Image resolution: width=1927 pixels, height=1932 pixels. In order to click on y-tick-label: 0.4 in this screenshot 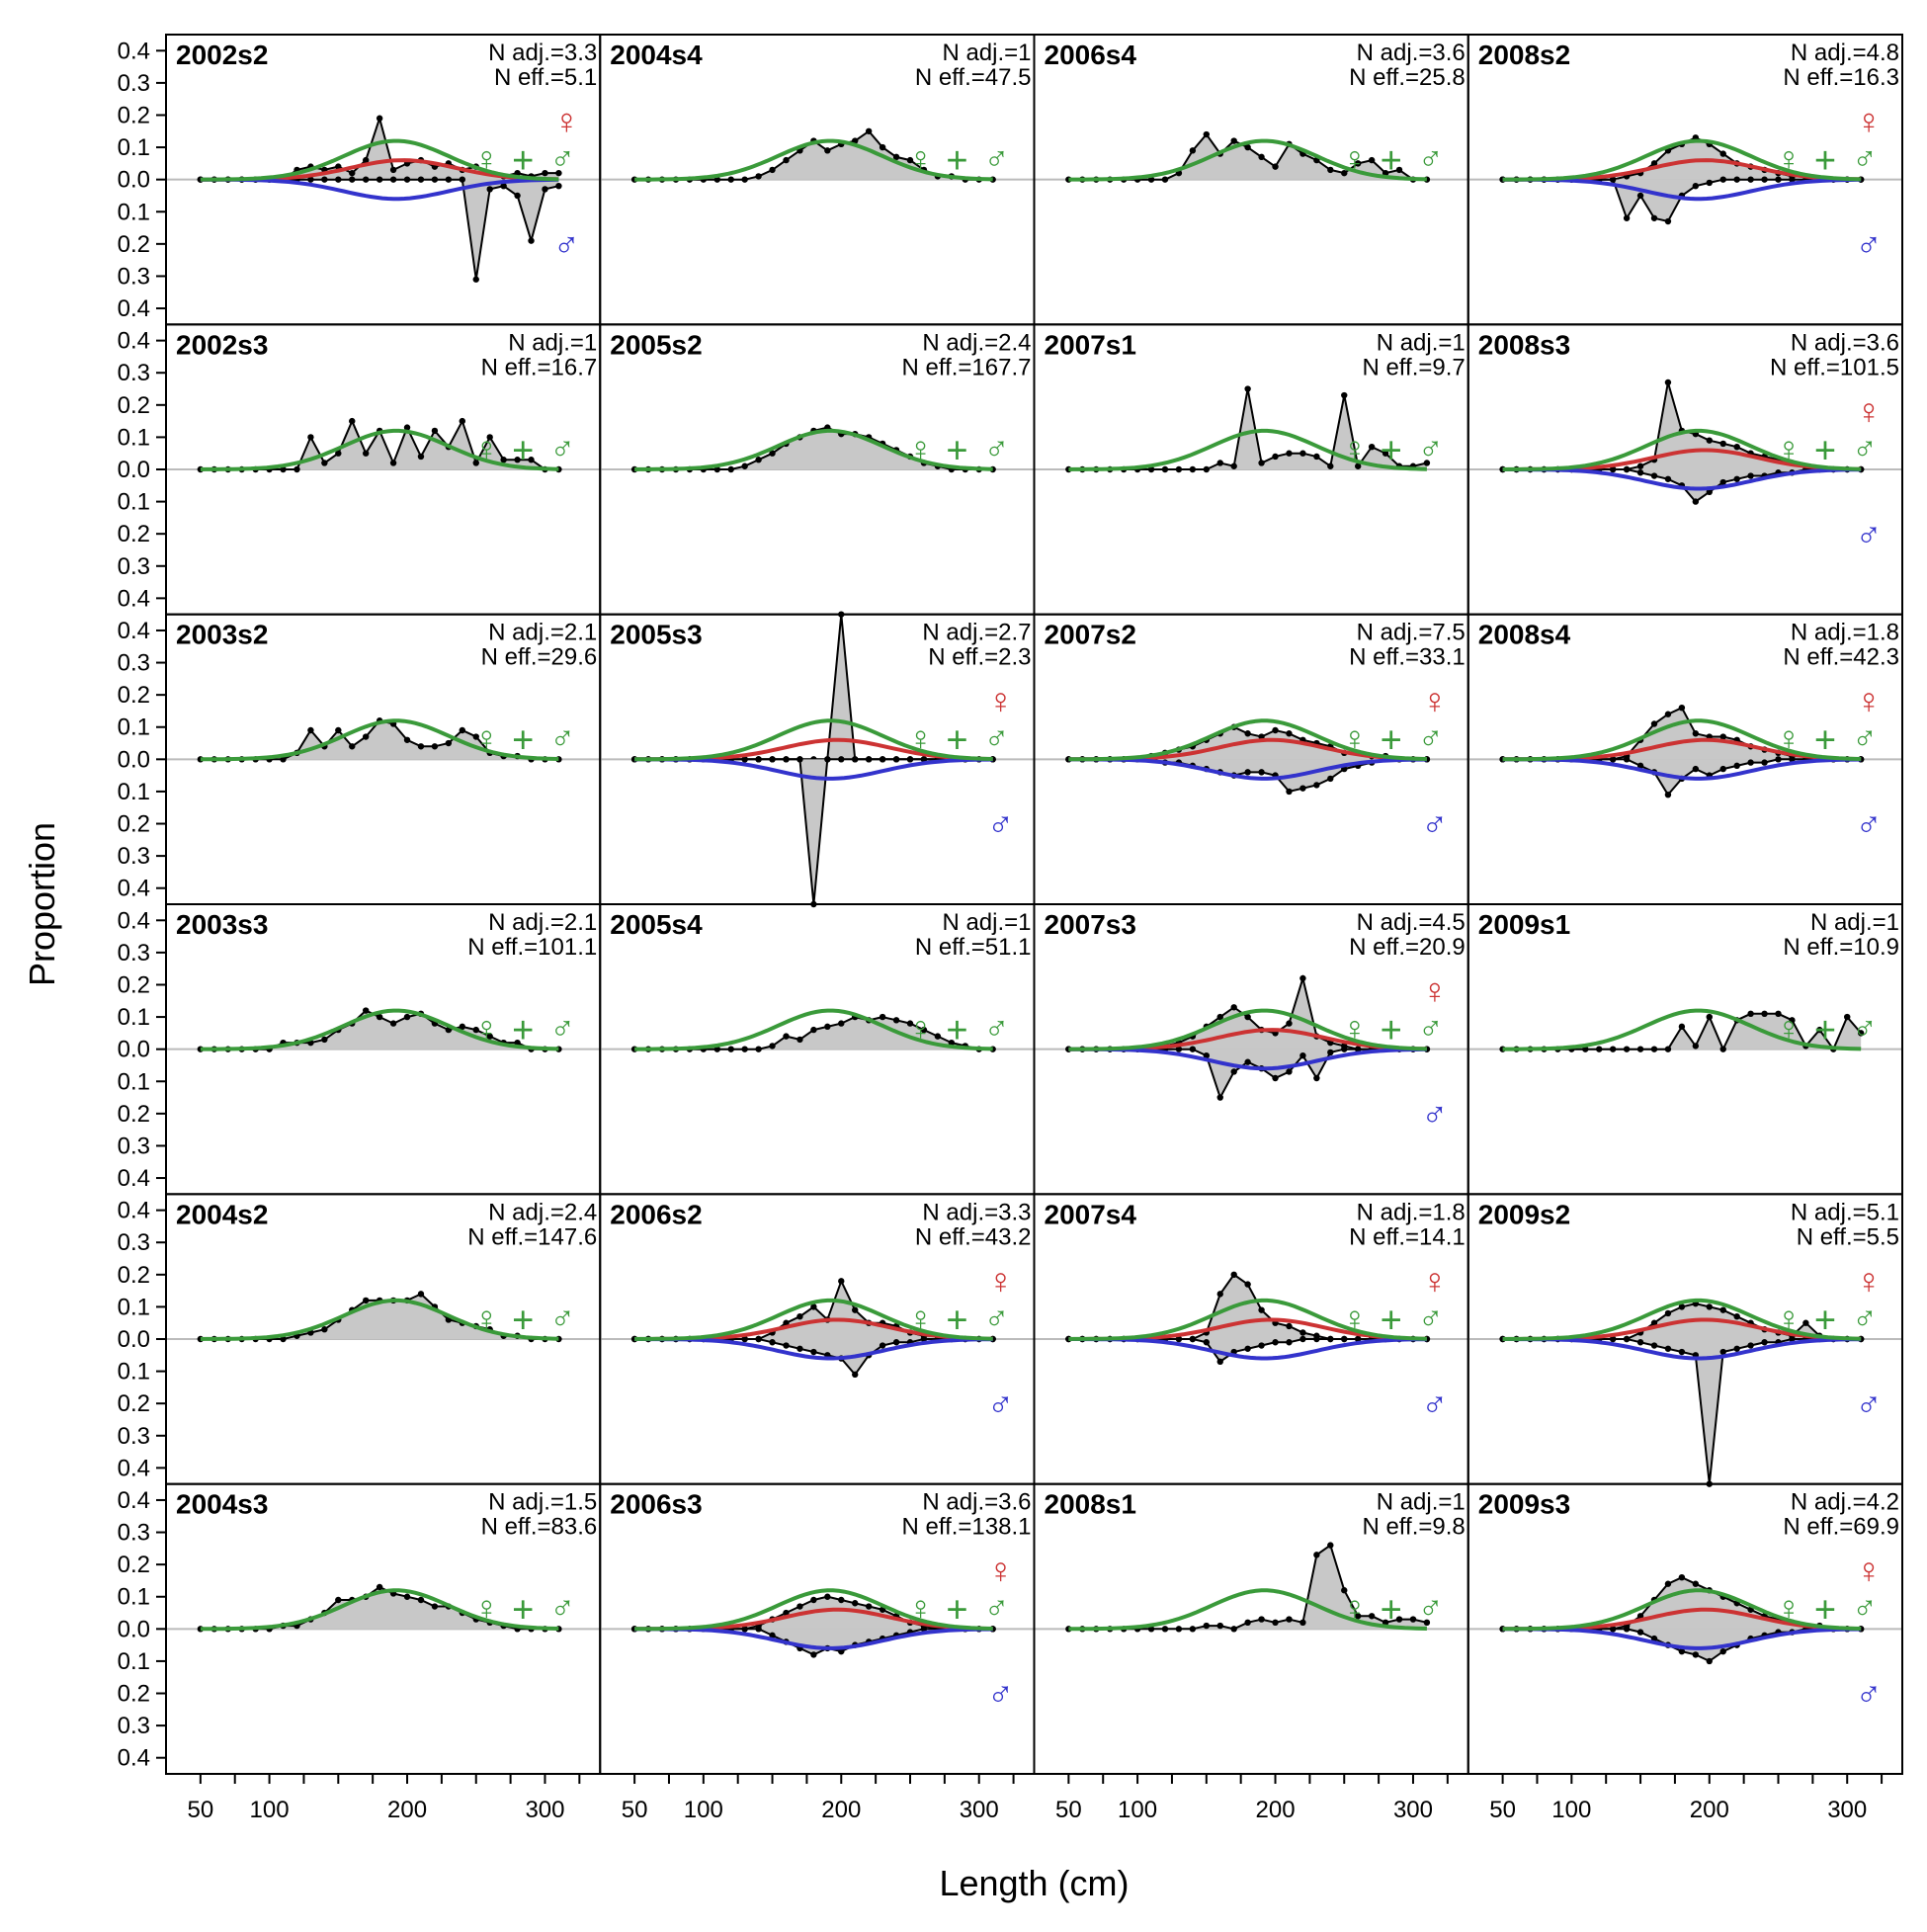, I will do `click(134, 1758)`.